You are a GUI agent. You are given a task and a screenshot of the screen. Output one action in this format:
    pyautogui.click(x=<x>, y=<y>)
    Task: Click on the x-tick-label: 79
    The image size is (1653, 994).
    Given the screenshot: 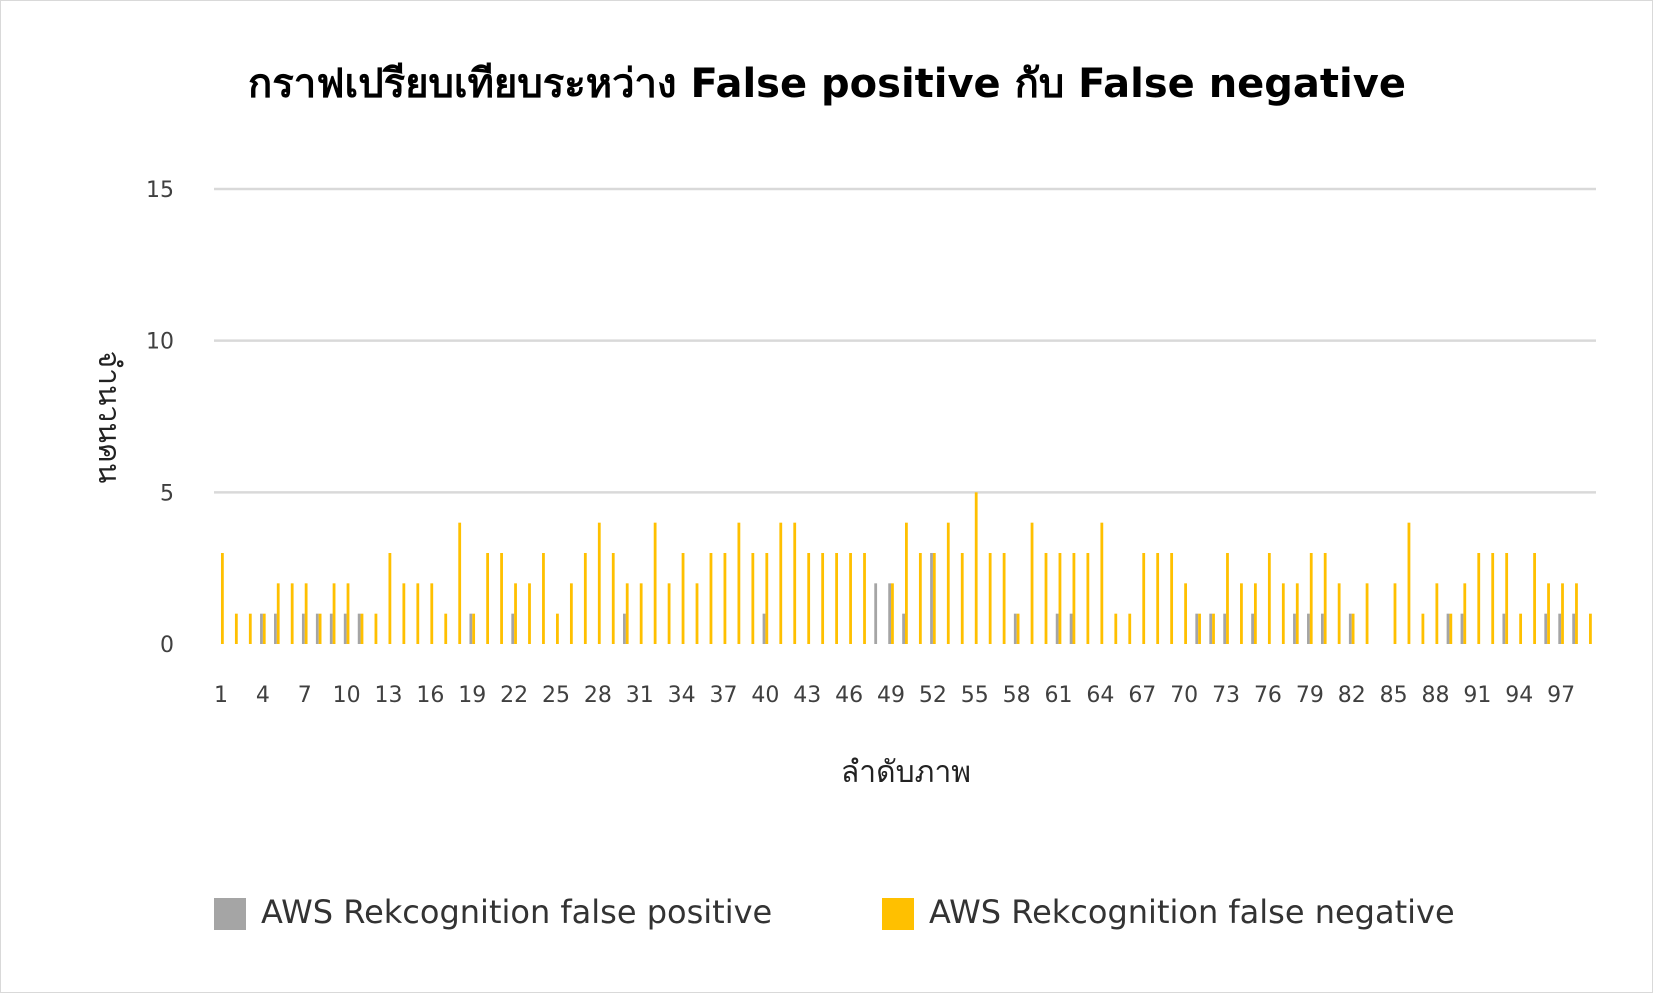 What is the action you would take?
    pyautogui.click(x=1310, y=695)
    